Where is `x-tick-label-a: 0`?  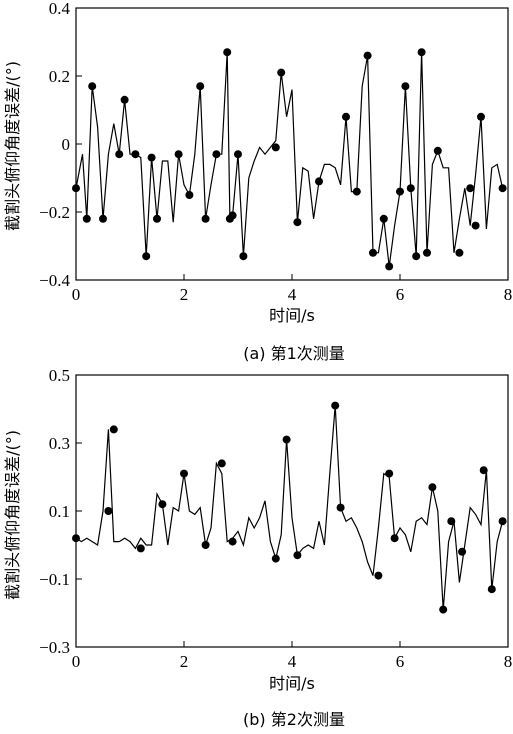
x-tick-label-a: 0 is located at coordinates (76, 294).